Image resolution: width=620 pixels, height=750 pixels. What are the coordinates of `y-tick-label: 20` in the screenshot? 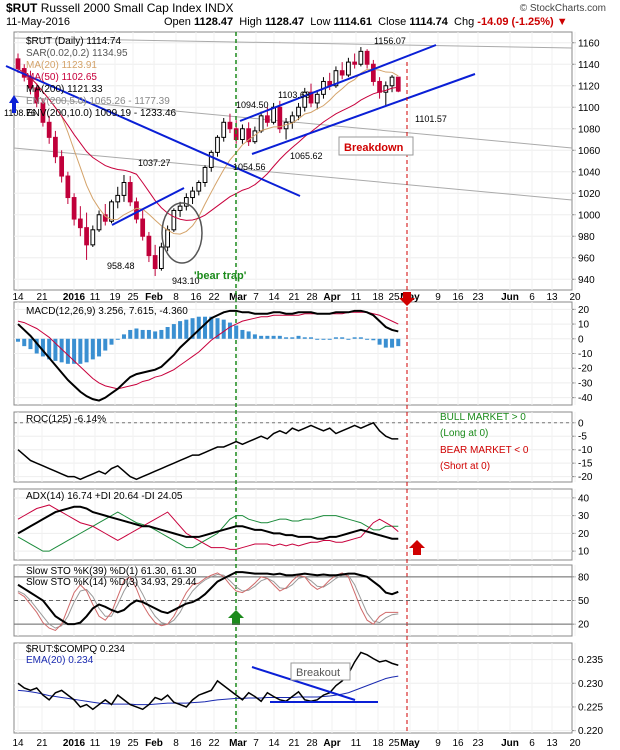 It's located at (584, 310).